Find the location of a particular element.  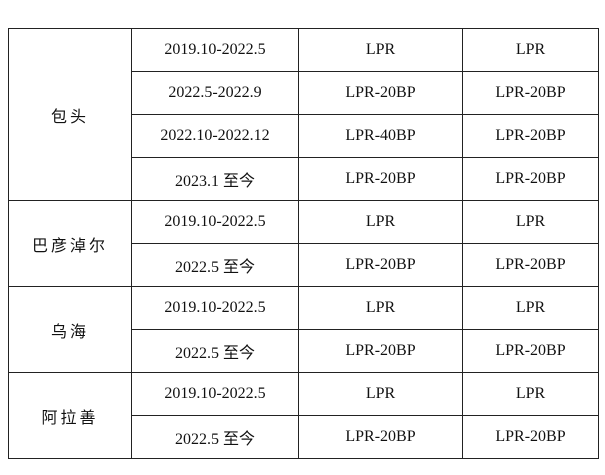

region-cell: 乌海 is located at coordinates (70, 329).